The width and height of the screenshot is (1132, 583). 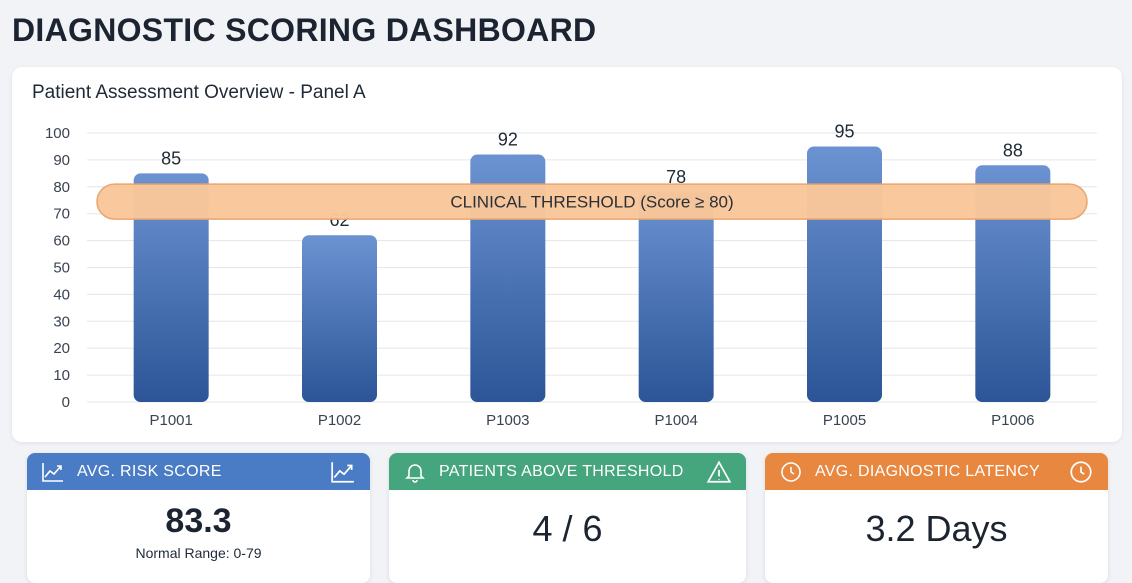 I want to click on x-tick-label: P1004, so click(x=675, y=420).